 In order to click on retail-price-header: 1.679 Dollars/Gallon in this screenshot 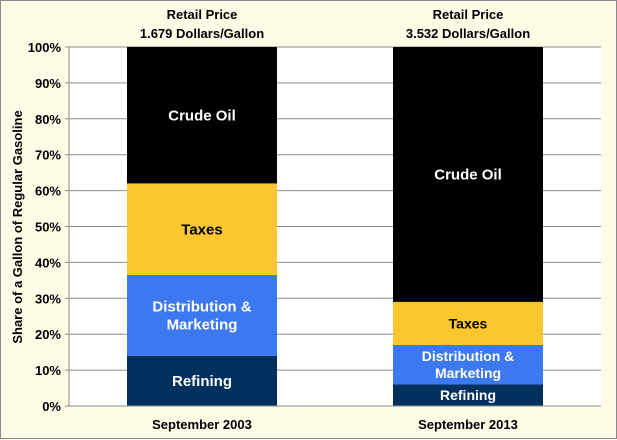, I will do `click(202, 33)`.